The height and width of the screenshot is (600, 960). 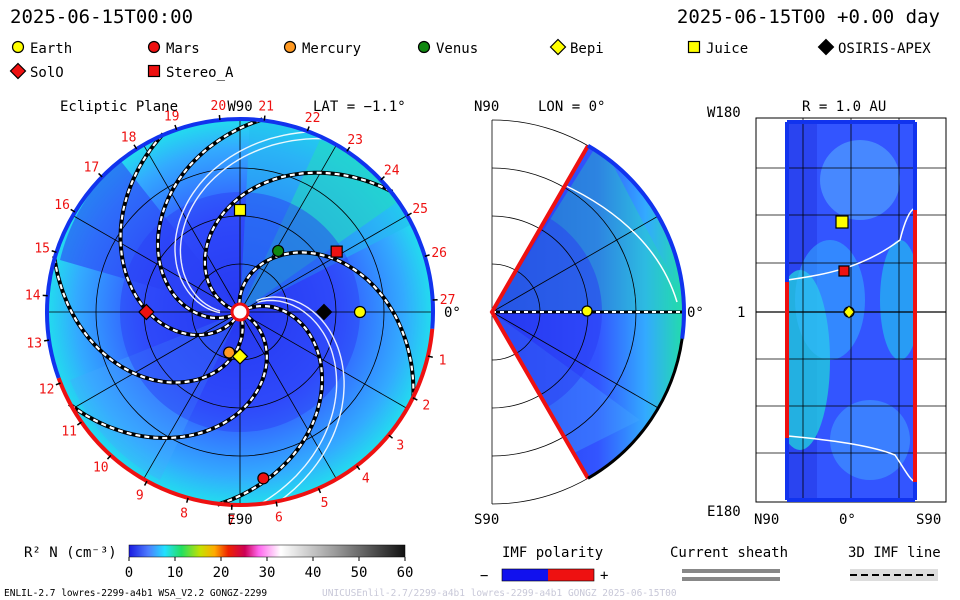 I want to click on legend-mercury-label: Mercury, so click(x=331, y=49).